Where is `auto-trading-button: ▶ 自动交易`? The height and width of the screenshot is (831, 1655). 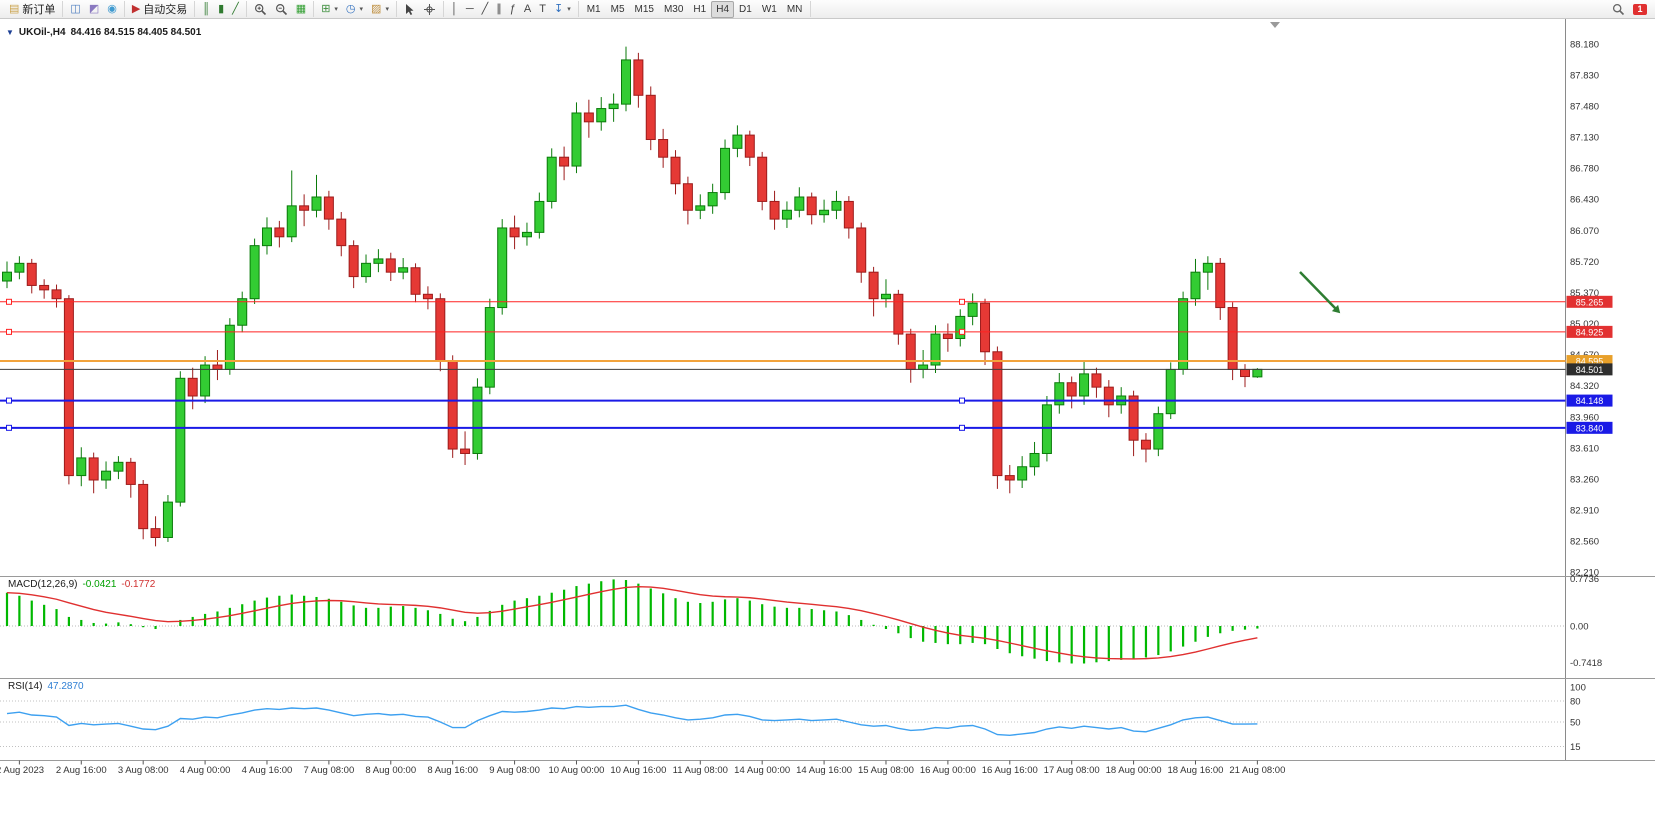
auto-trading-button: ▶ 自动交易 is located at coordinates (159, 9).